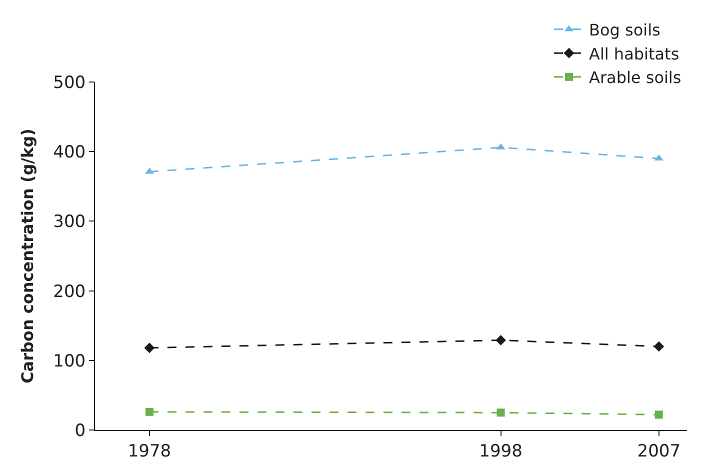 Image resolution: width=705 pixels, height=473 pixels. What do you see at coordinates (28, 256) in the screenshot?
I see `y-axis-title: Carbon concentration (g/kg)` at bounding box center [28, 256].